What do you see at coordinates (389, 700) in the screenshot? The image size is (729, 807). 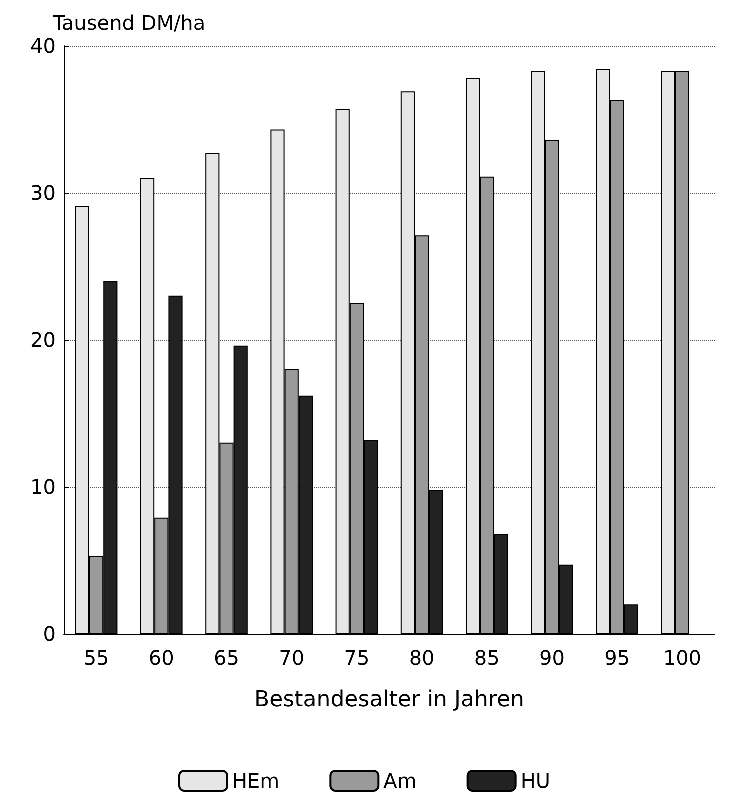 I see `x-axis-title: Bestandesalter in Jahren` at bounding box center [389, 700].